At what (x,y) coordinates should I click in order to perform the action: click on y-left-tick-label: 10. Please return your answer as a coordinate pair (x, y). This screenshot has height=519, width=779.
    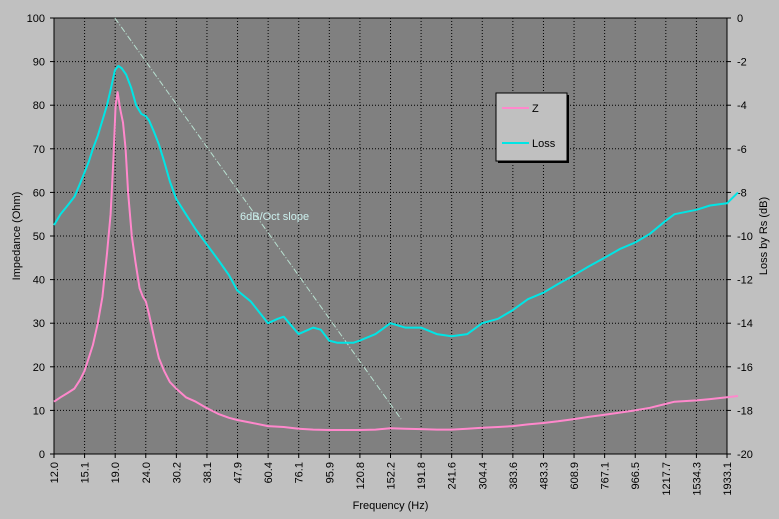
    Looking at the image, I should click on (39, 411).